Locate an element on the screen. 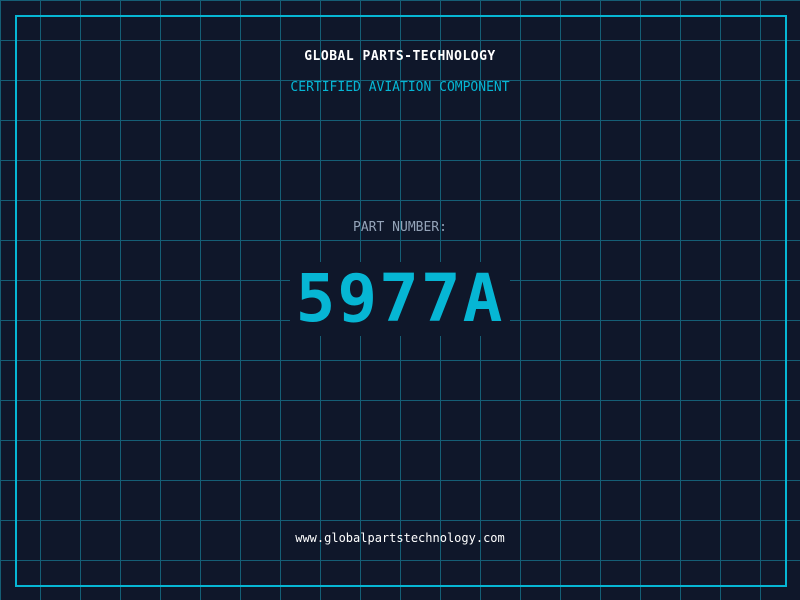  part-number-value: 5977A is located at coordinates (400, 299).